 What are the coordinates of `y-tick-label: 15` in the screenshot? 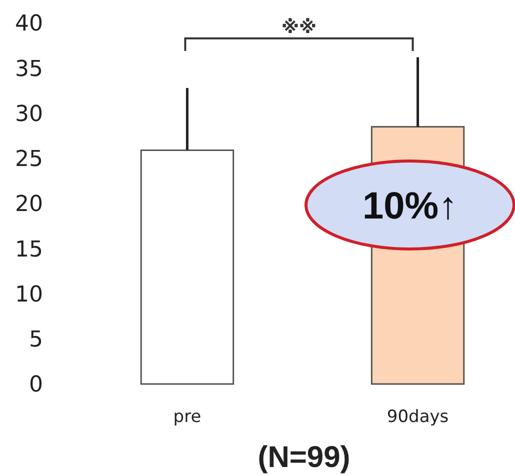 It's located at (29, 249).